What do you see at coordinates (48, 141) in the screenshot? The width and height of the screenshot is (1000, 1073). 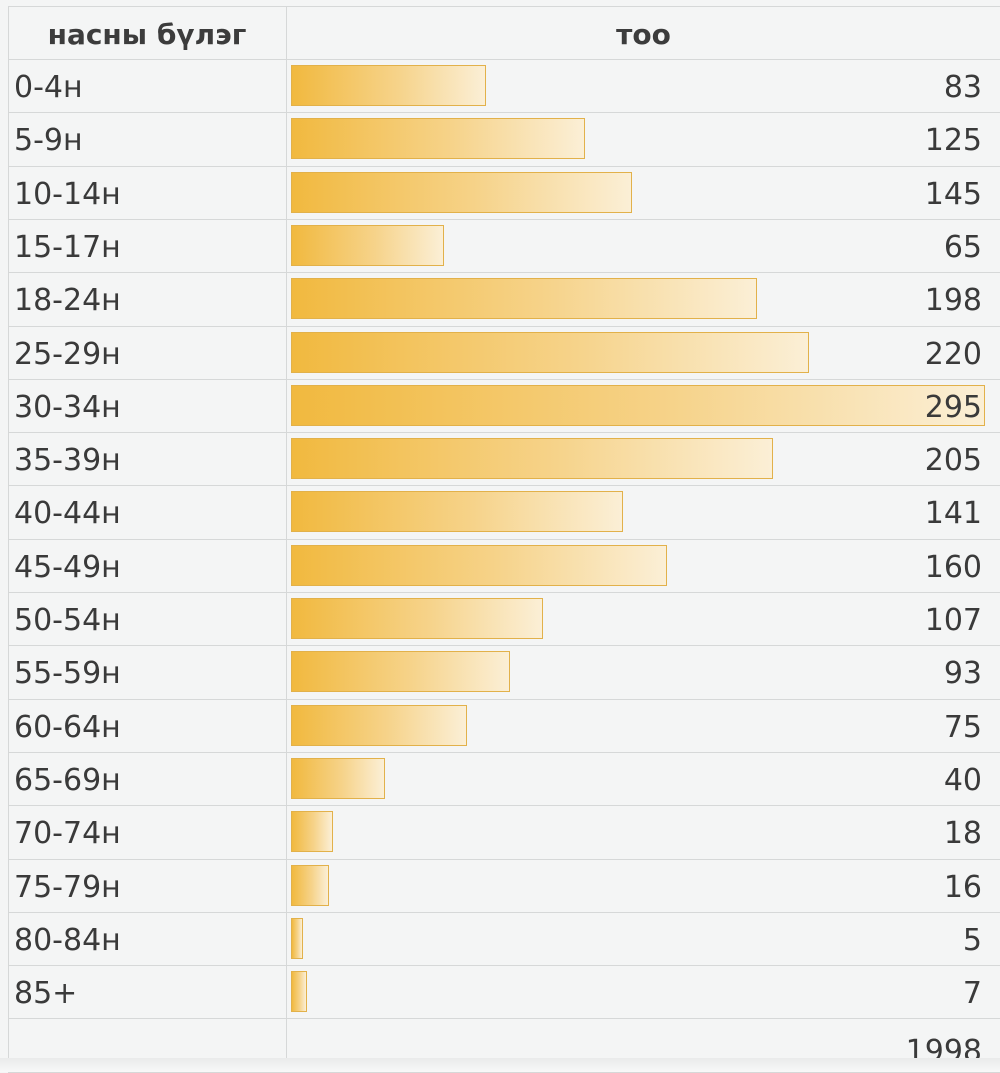 I see `age-group-label: 5-9н` at bounding box center [48, 141].